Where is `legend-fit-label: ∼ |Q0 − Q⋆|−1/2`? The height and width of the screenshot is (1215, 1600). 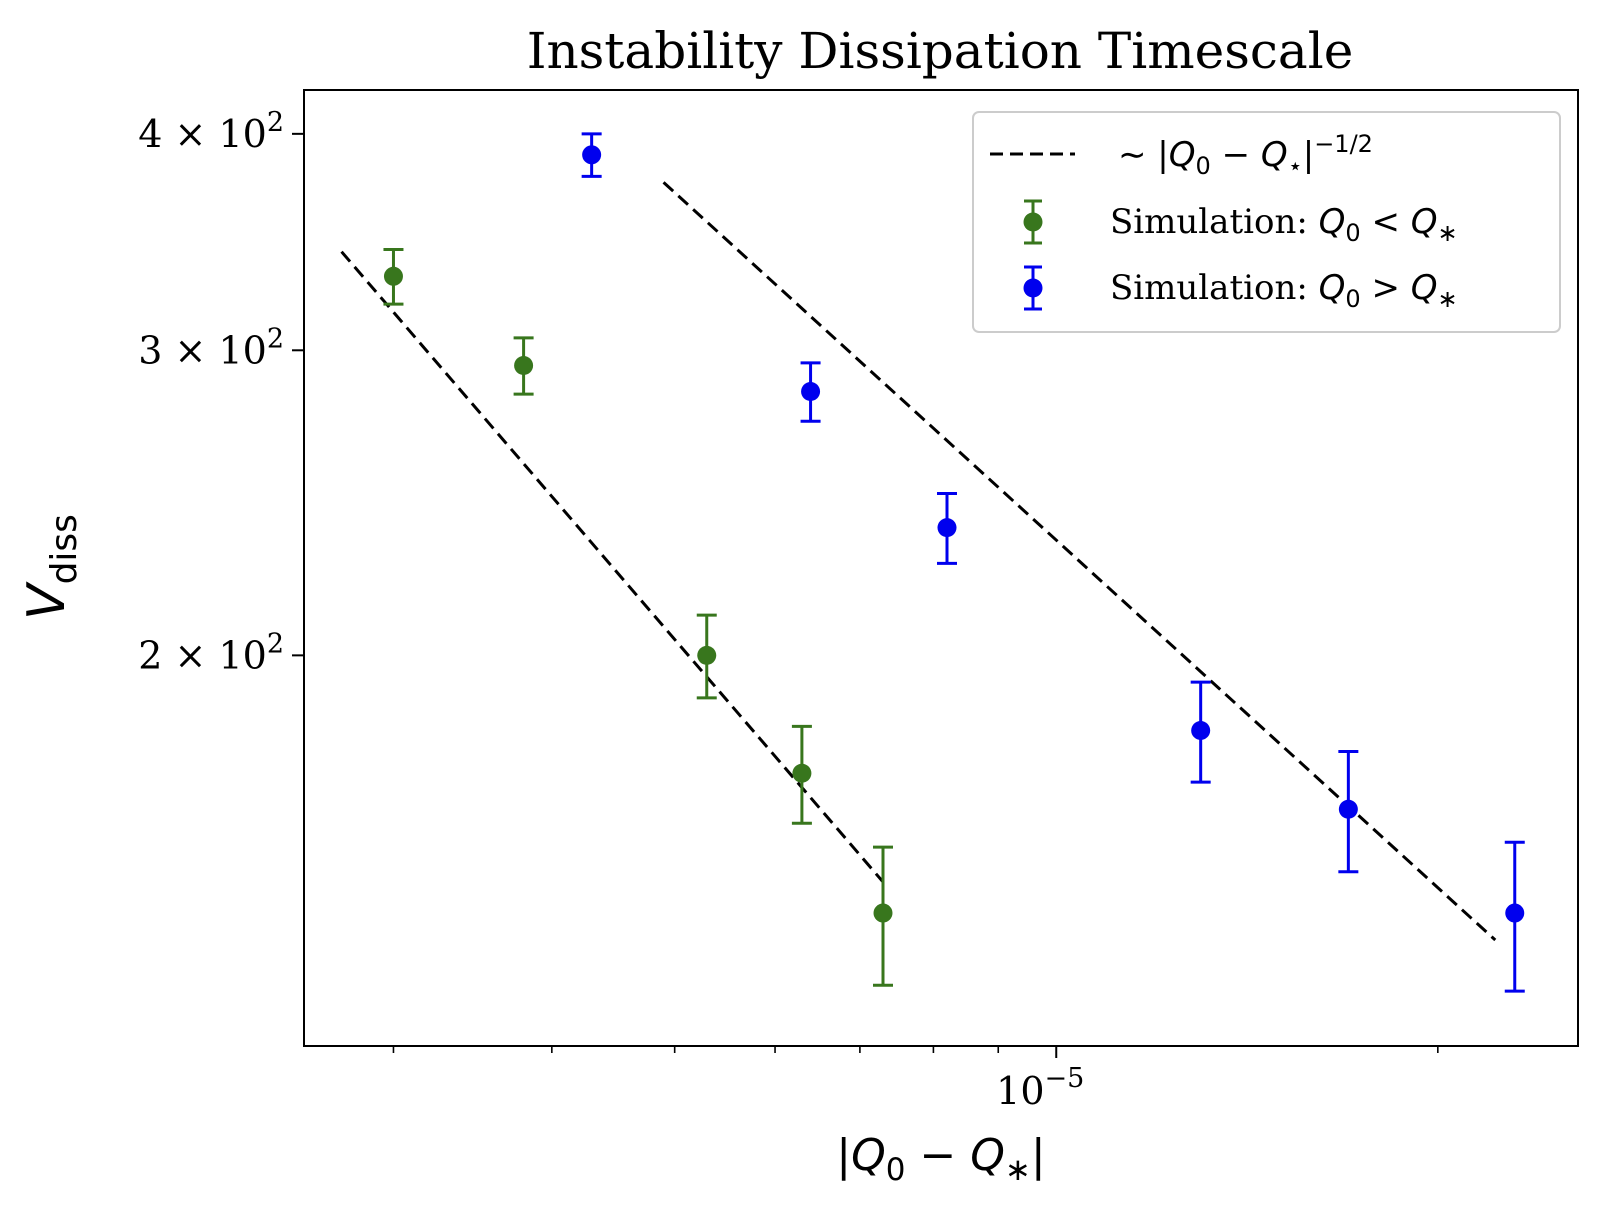
legend-fit-label: ∼ |Q0 − Q⋆|−1/2 is located at coordinates (1245, 155).